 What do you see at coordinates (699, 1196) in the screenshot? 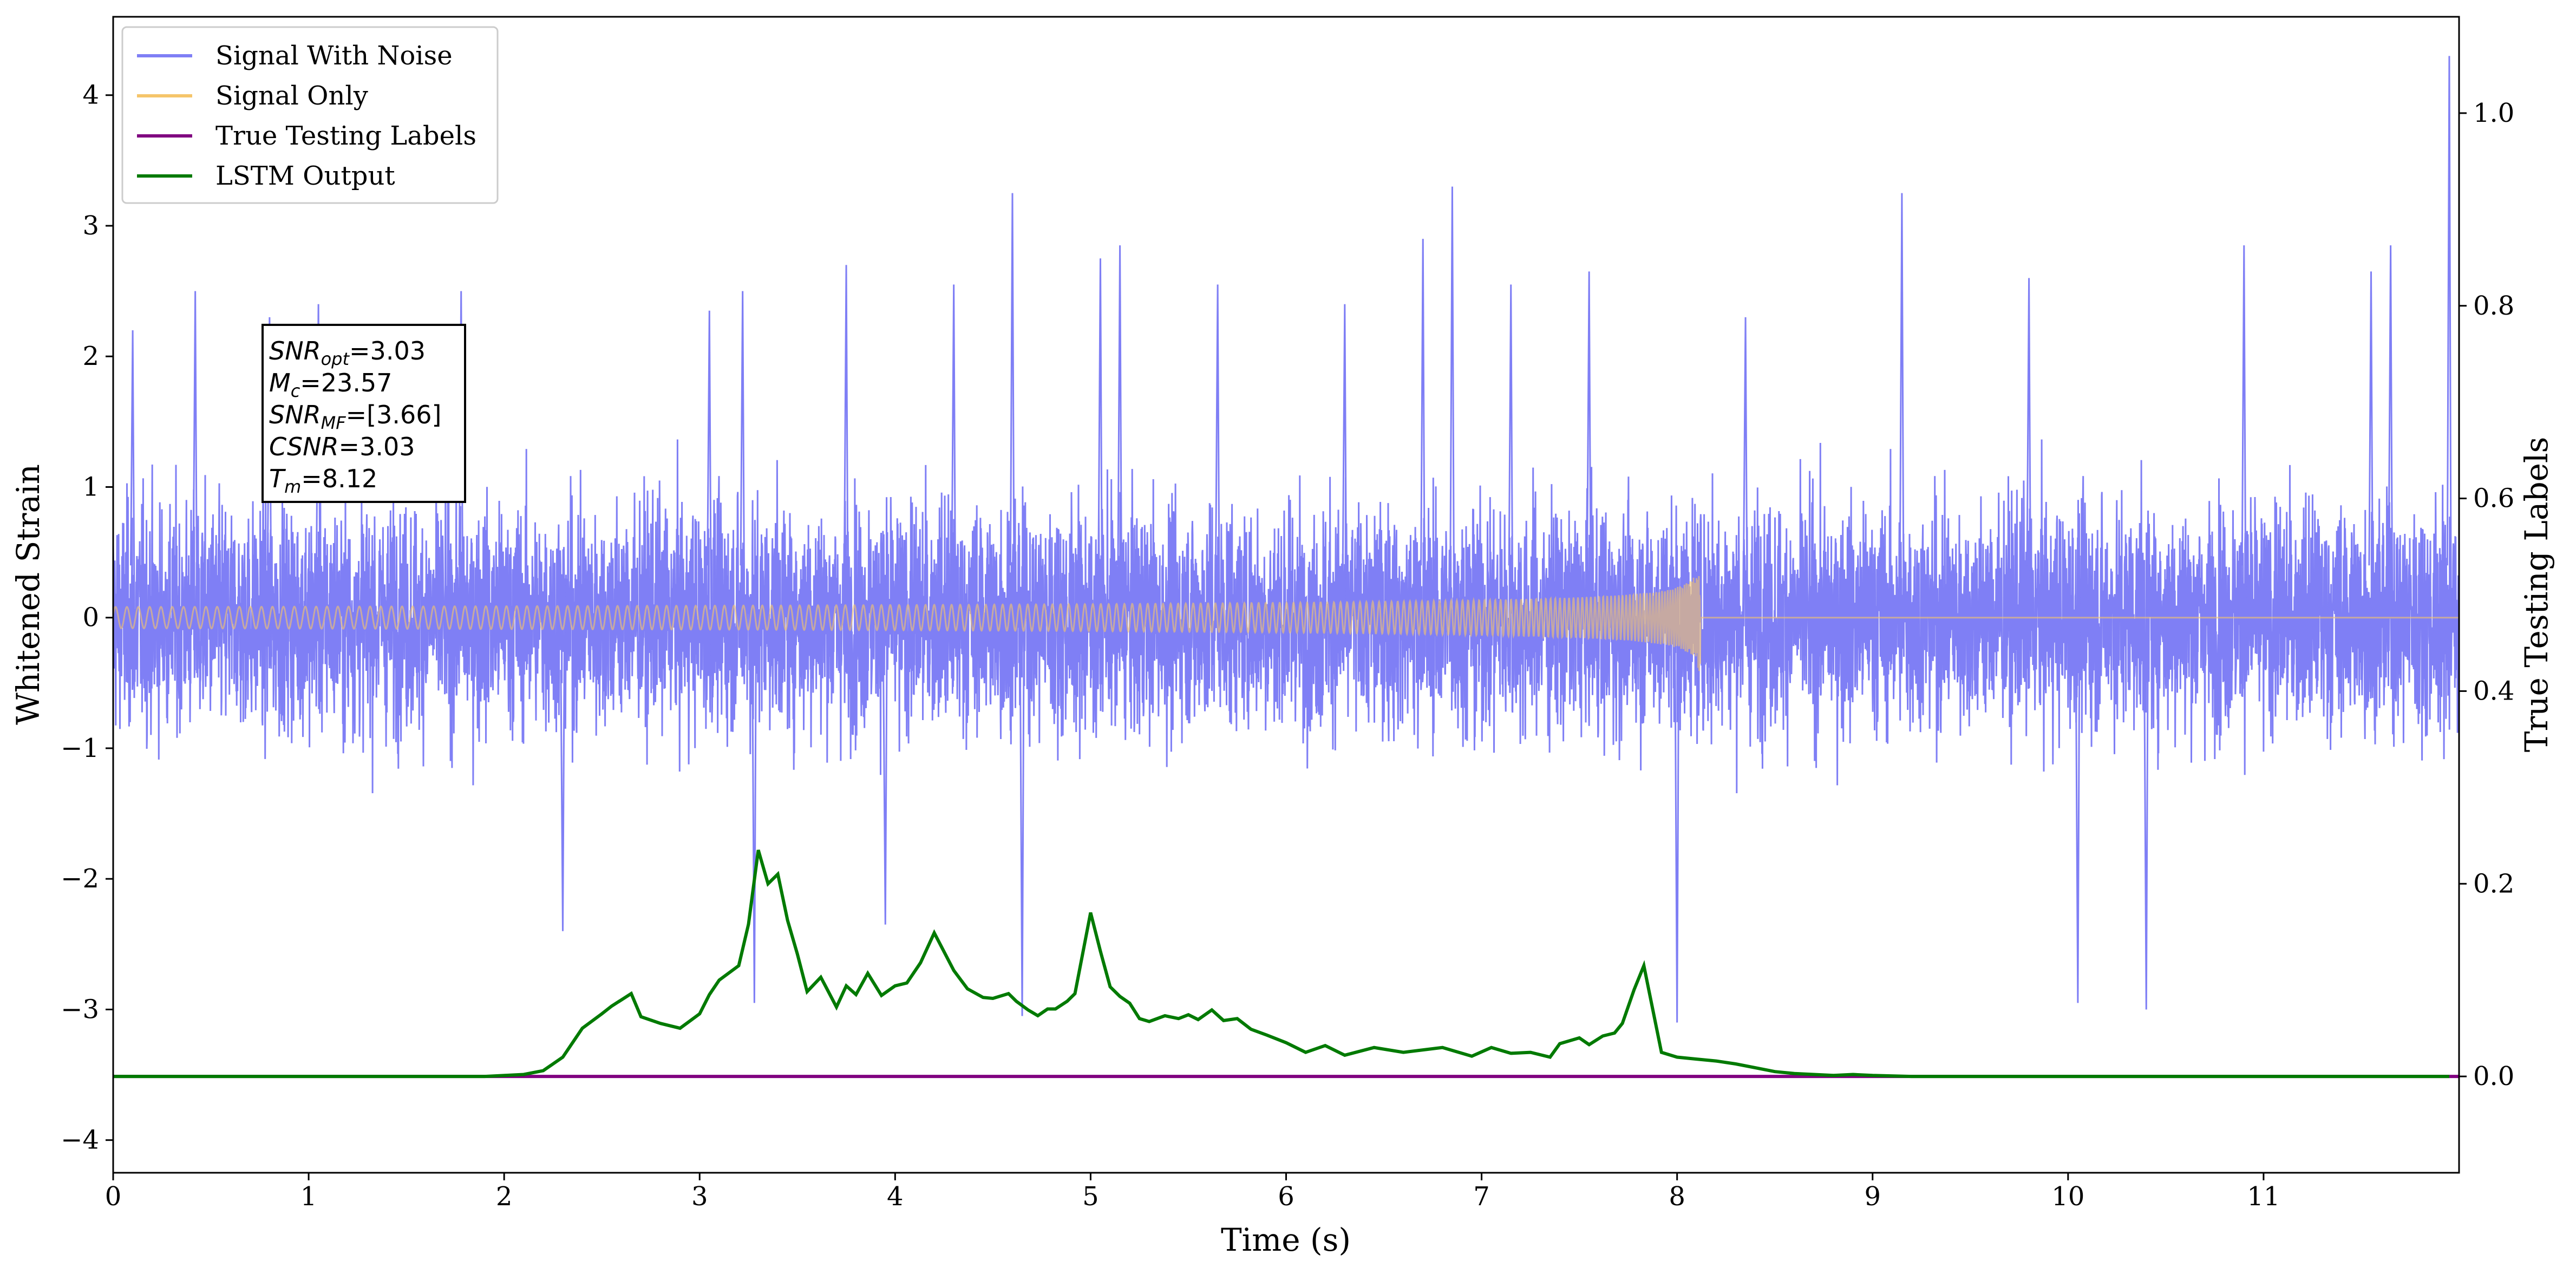
I see `x-tick-label-3: 3` at bounding box center [699, 1196].